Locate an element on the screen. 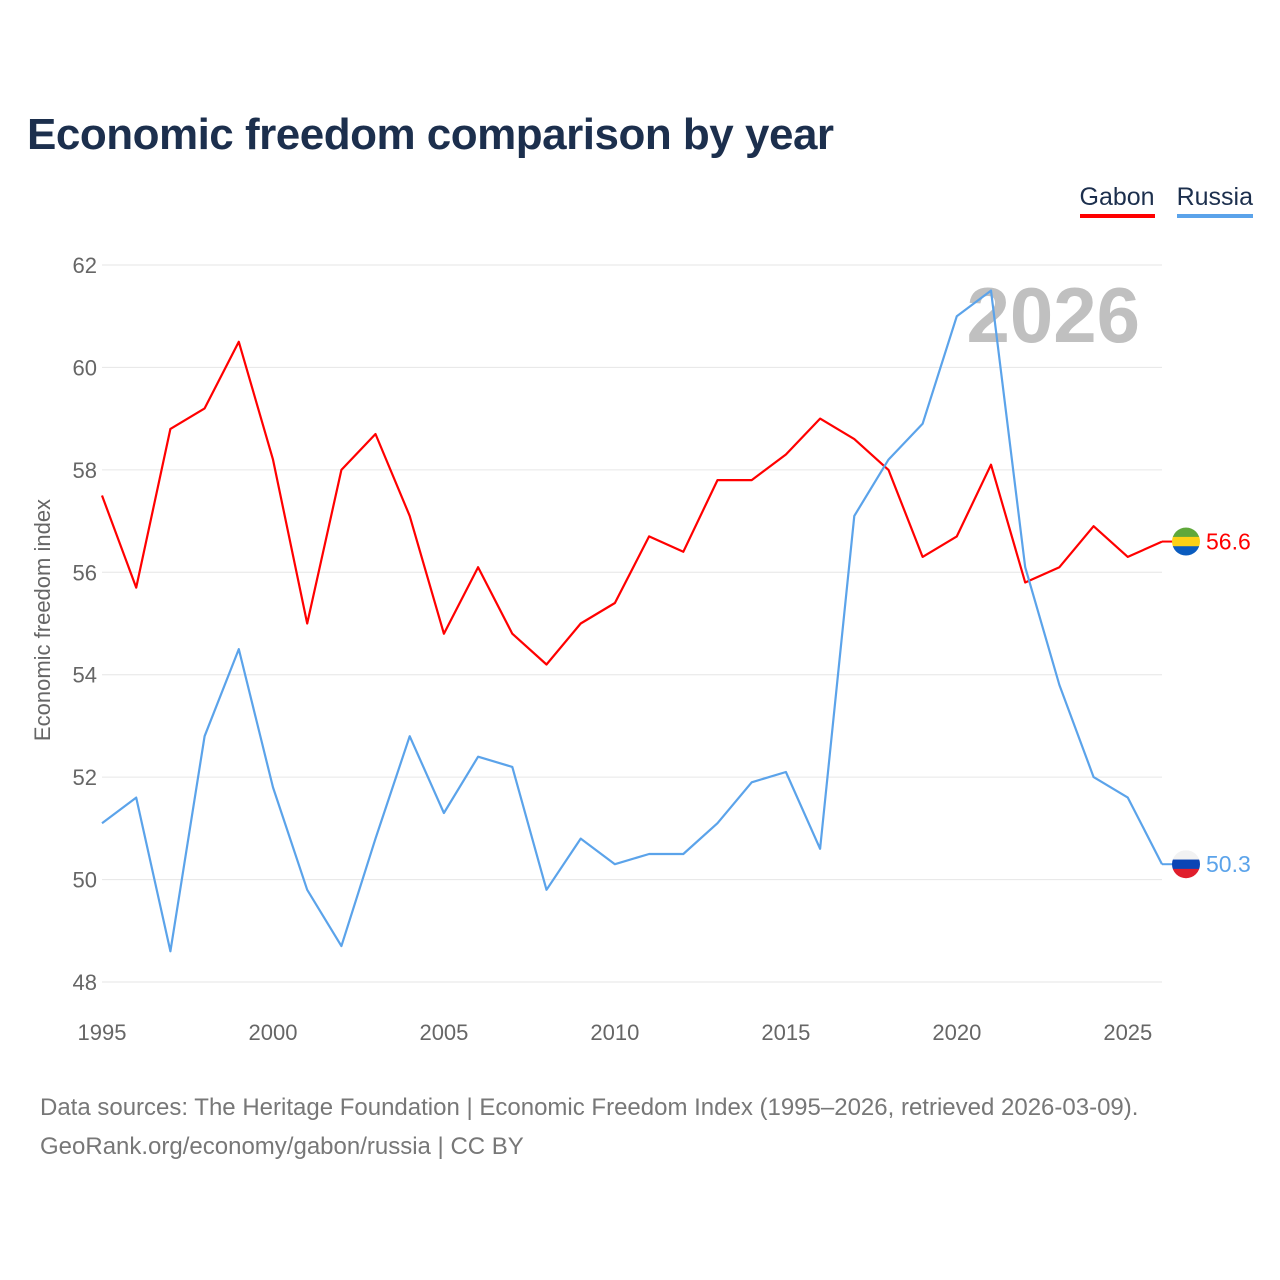 This screenshot has height=1280, width=1280. x-tick-label: 2015 is located at coordinates (785, 1032).